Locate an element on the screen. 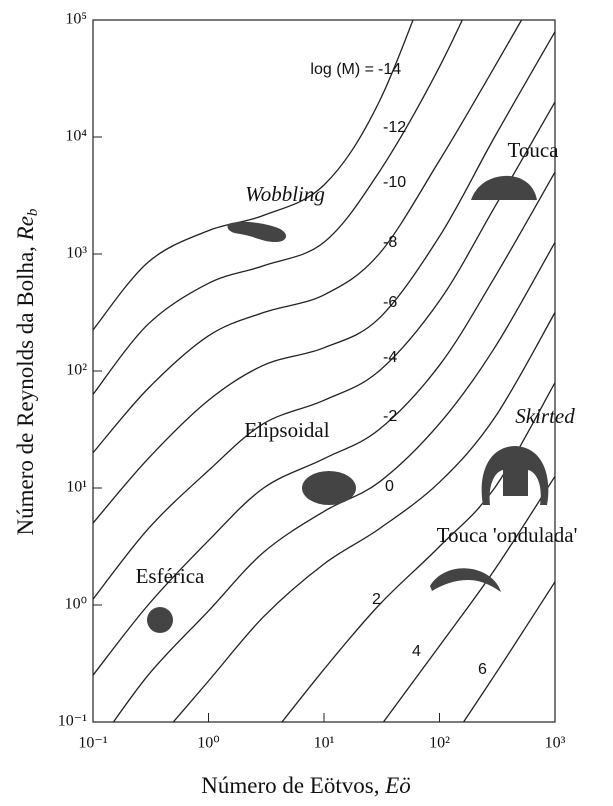 This screenshot has height=806, width=613. y-tick-label: 10³ is located at coordinates (76, 253).